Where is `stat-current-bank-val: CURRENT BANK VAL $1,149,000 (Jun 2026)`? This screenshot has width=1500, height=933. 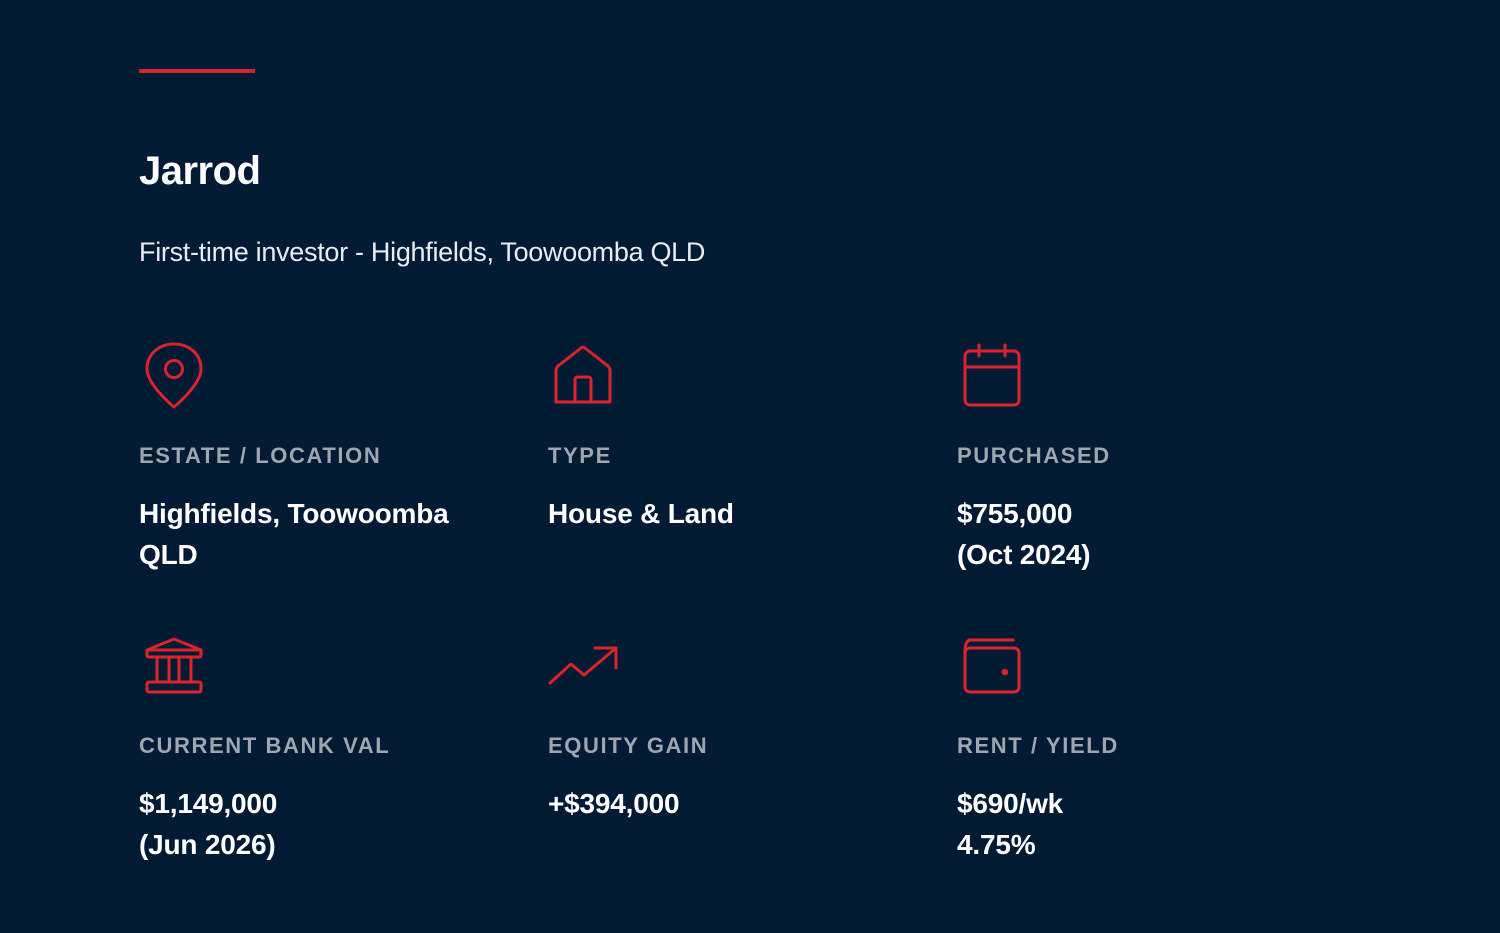 stat-current-bank-val: CURRENT BANK VAL $1,149,000 (Jun 2026) is located at coordinates (319, 745).